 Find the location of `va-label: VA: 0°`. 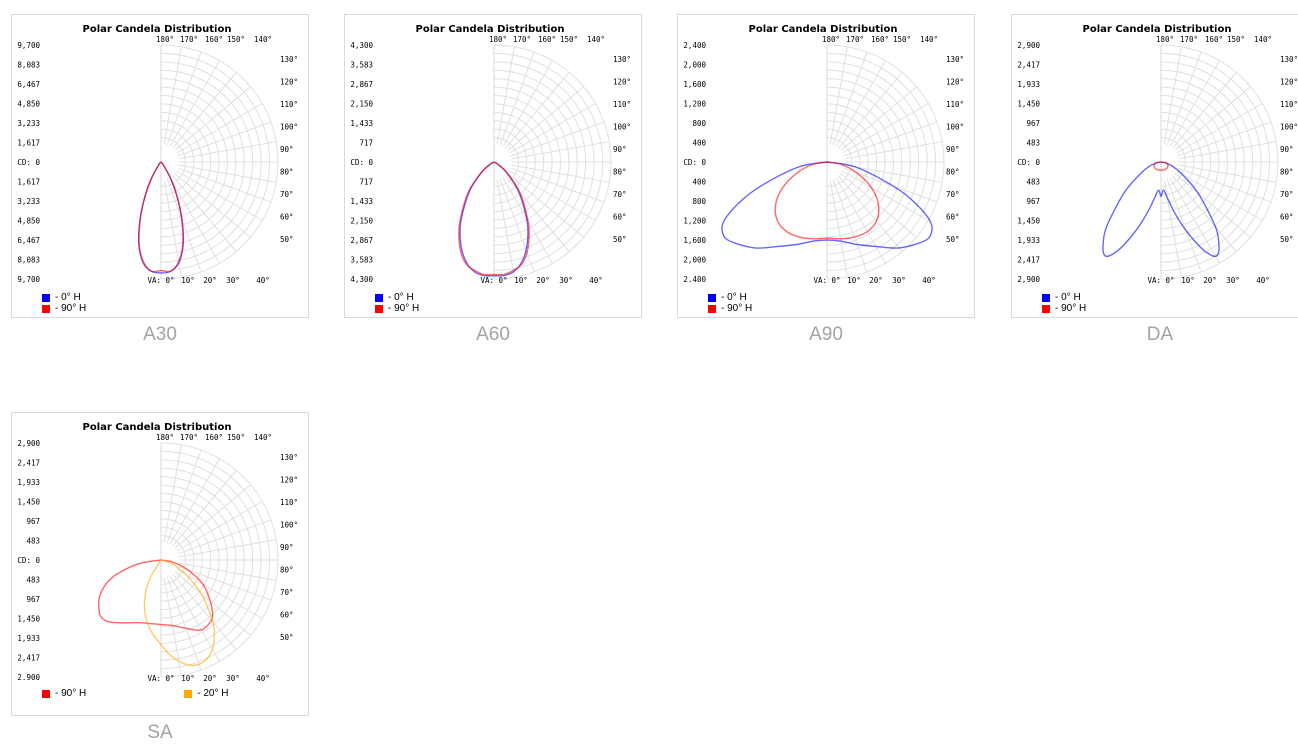

va-label: VA: 0° is located at coordinates (1160, 280).